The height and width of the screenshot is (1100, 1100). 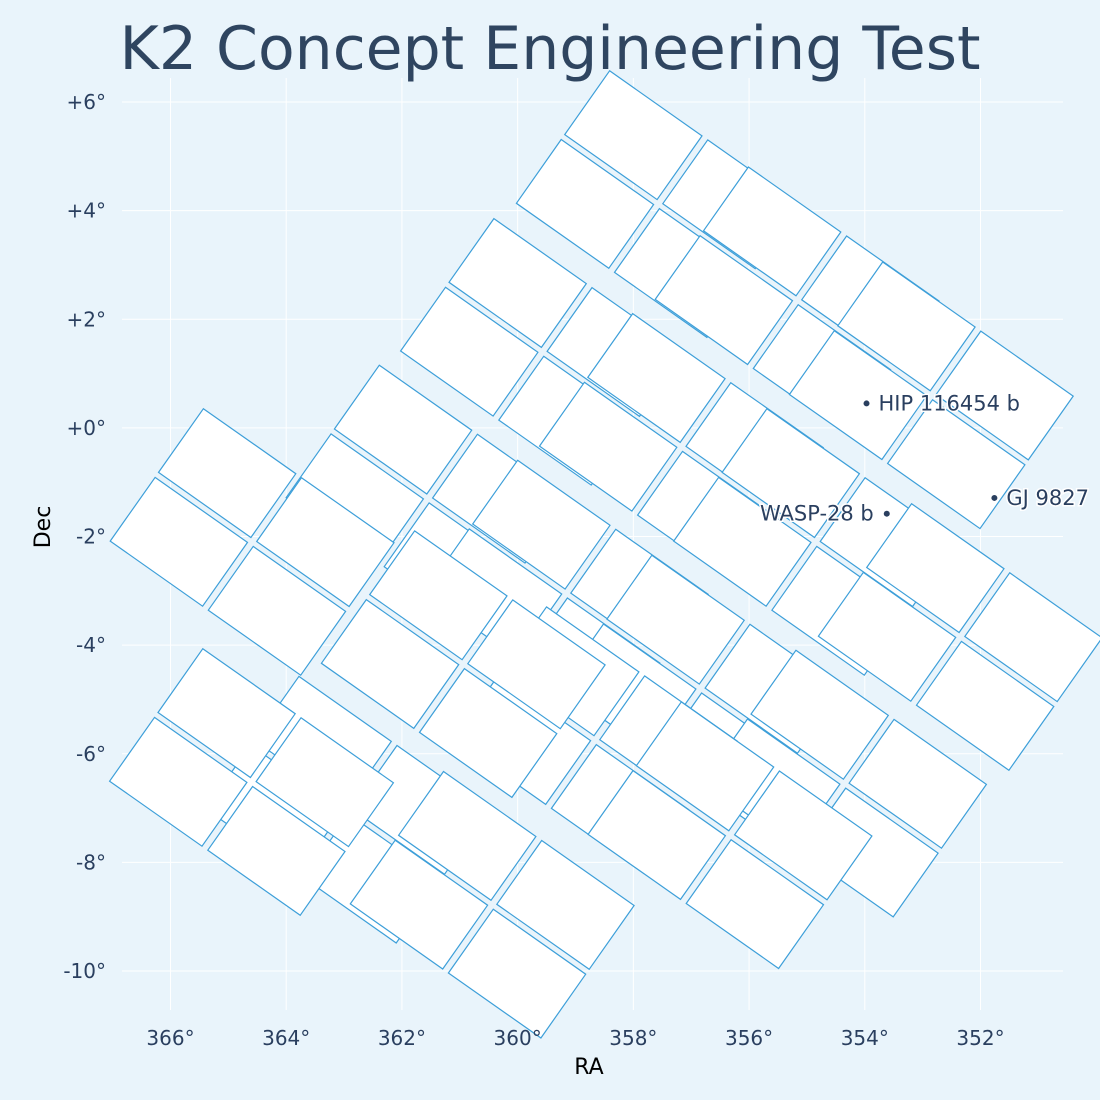 What do you see at coordinates (402, 1038) in the screenshot?
I see `x-tick-label: 362°` at bounding box center [402, 1038].